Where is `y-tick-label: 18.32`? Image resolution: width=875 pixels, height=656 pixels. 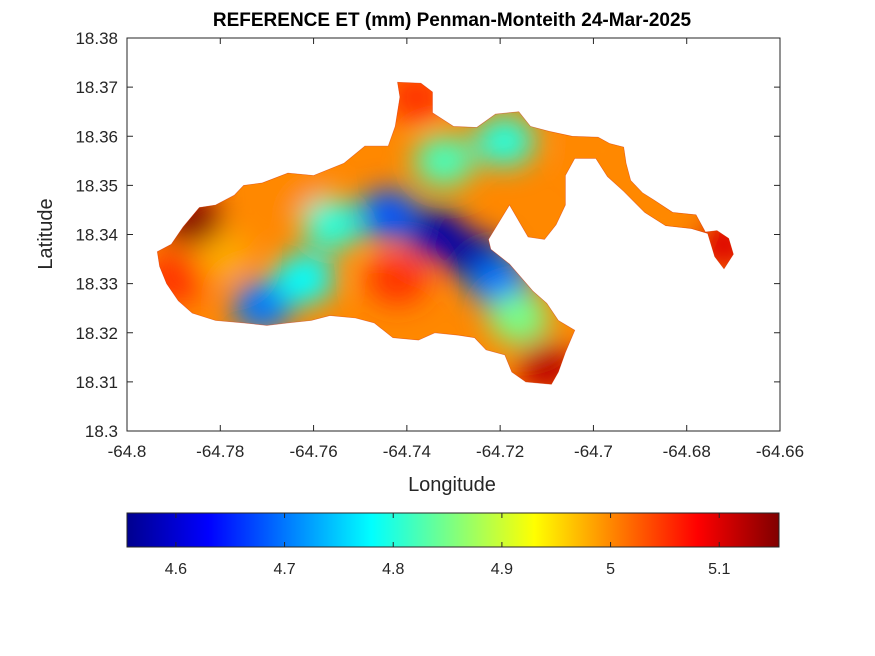 y-tick-label: 18.32 is located at coordinates (96, 333).